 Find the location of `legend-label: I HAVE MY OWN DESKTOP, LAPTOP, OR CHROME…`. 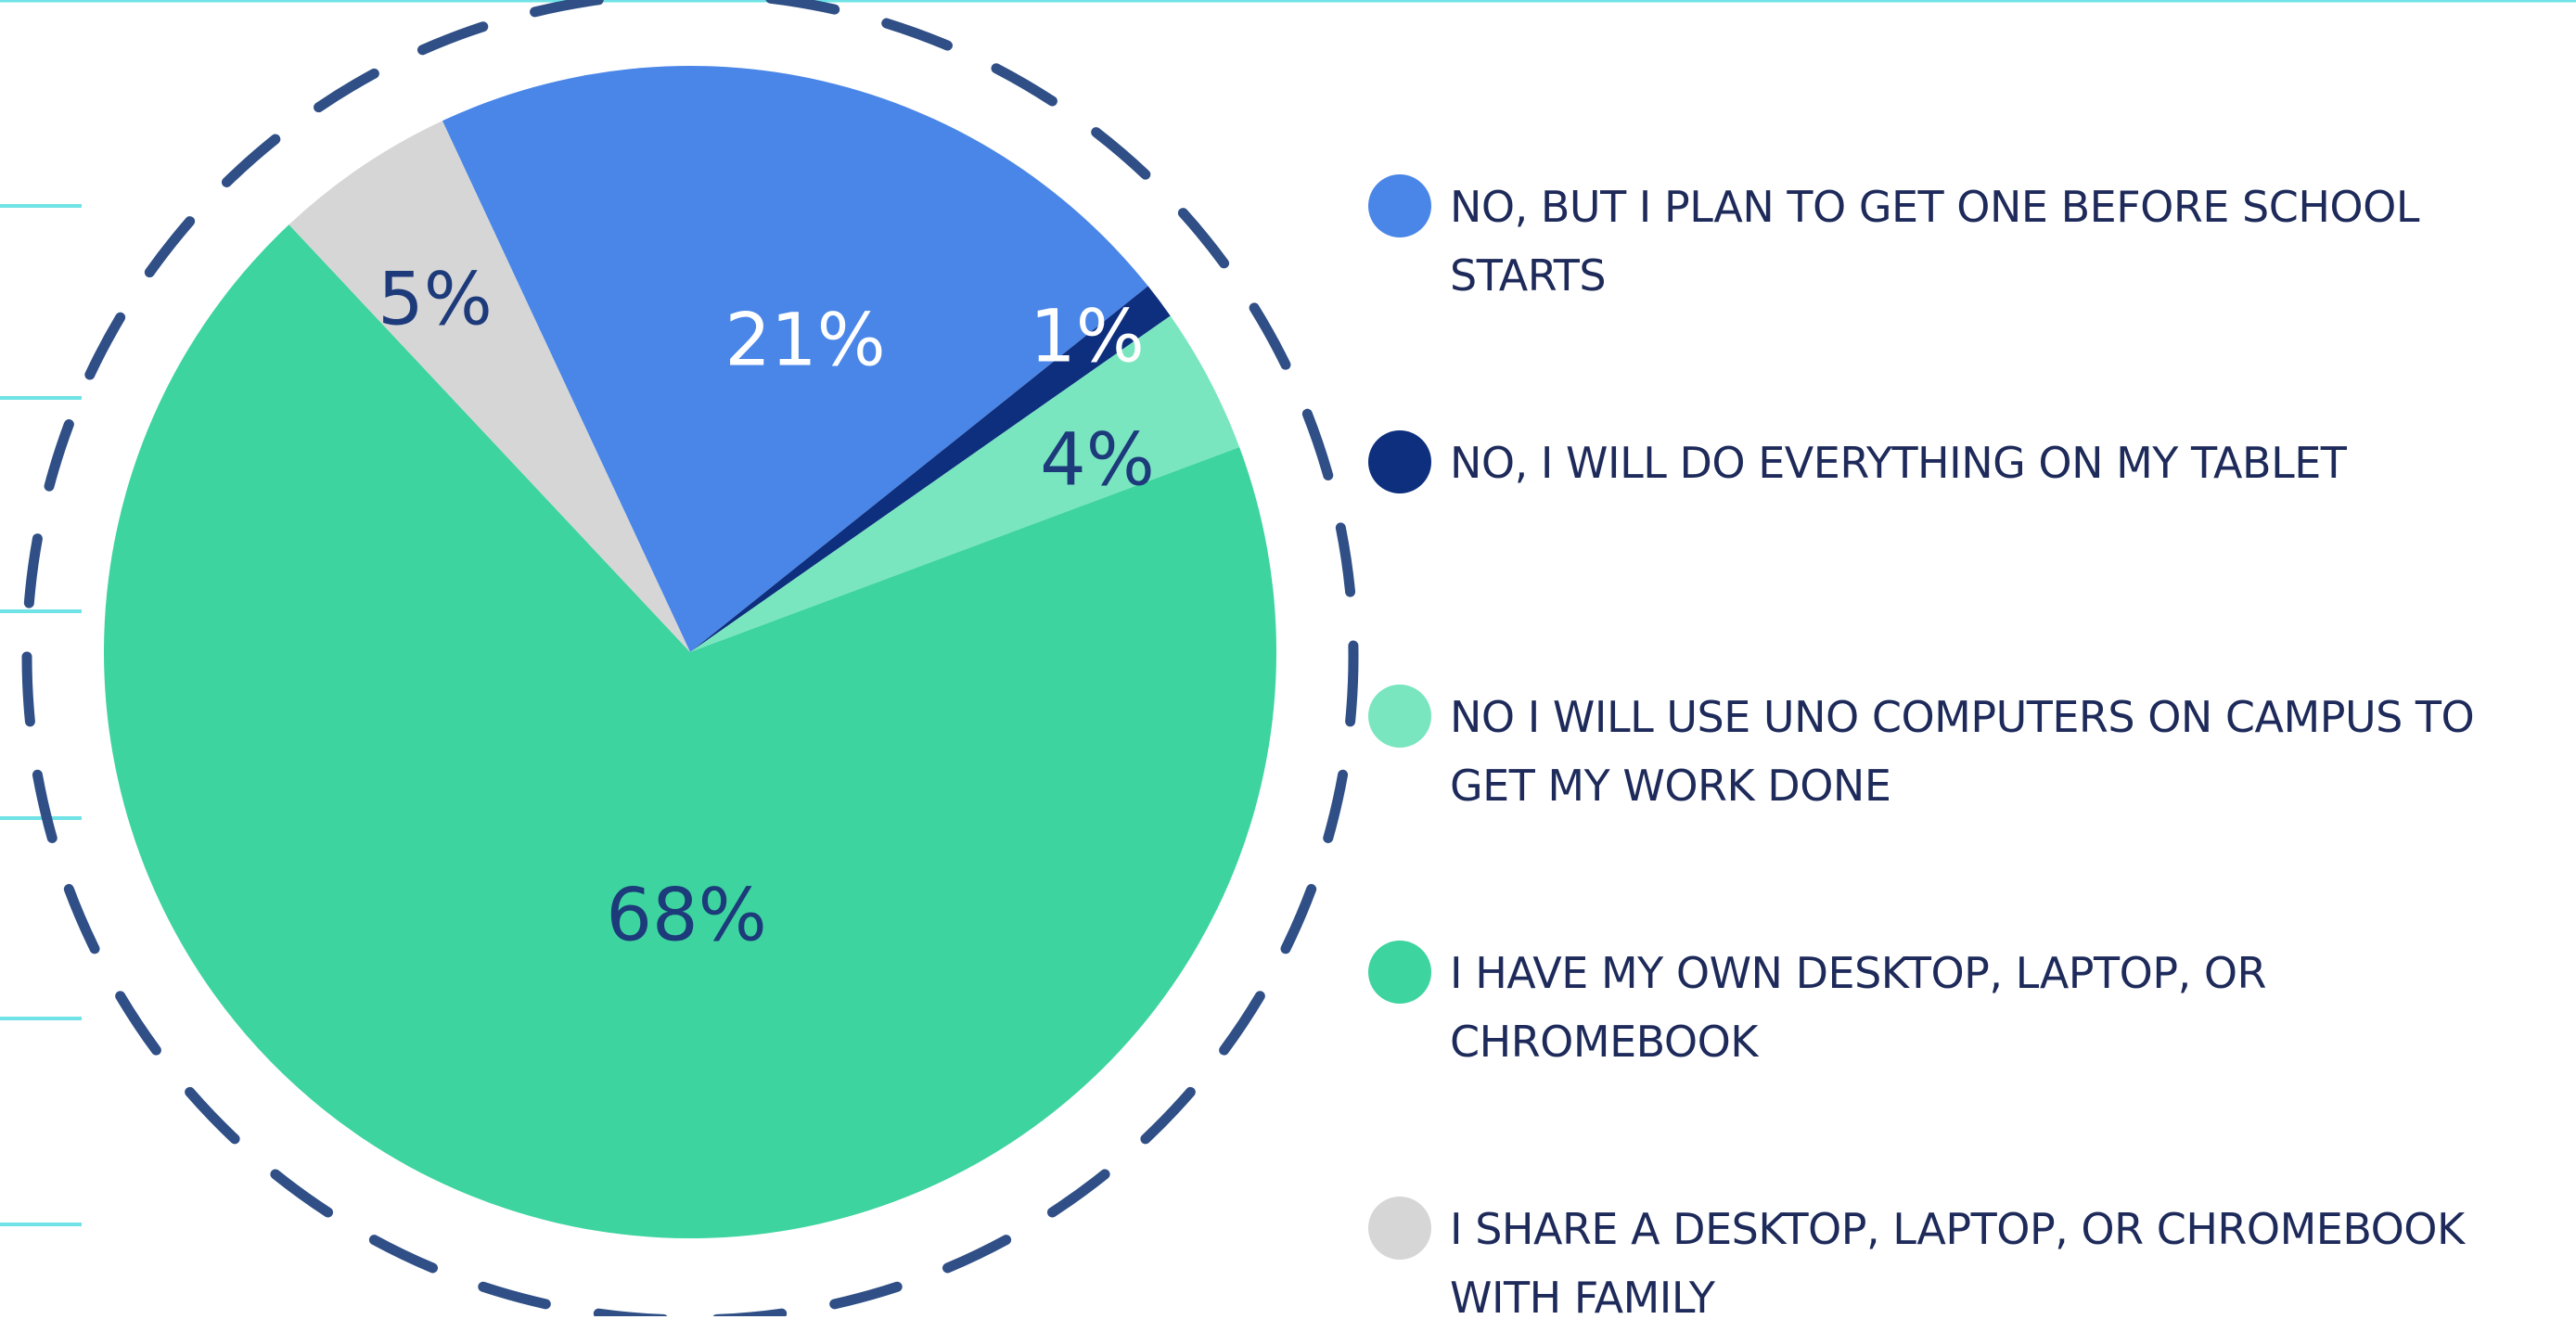

legend-label: I HAVE MY OWN DESKTOP, LAPTOP, OR CHROME… is located at coordinates (1858, 1008).